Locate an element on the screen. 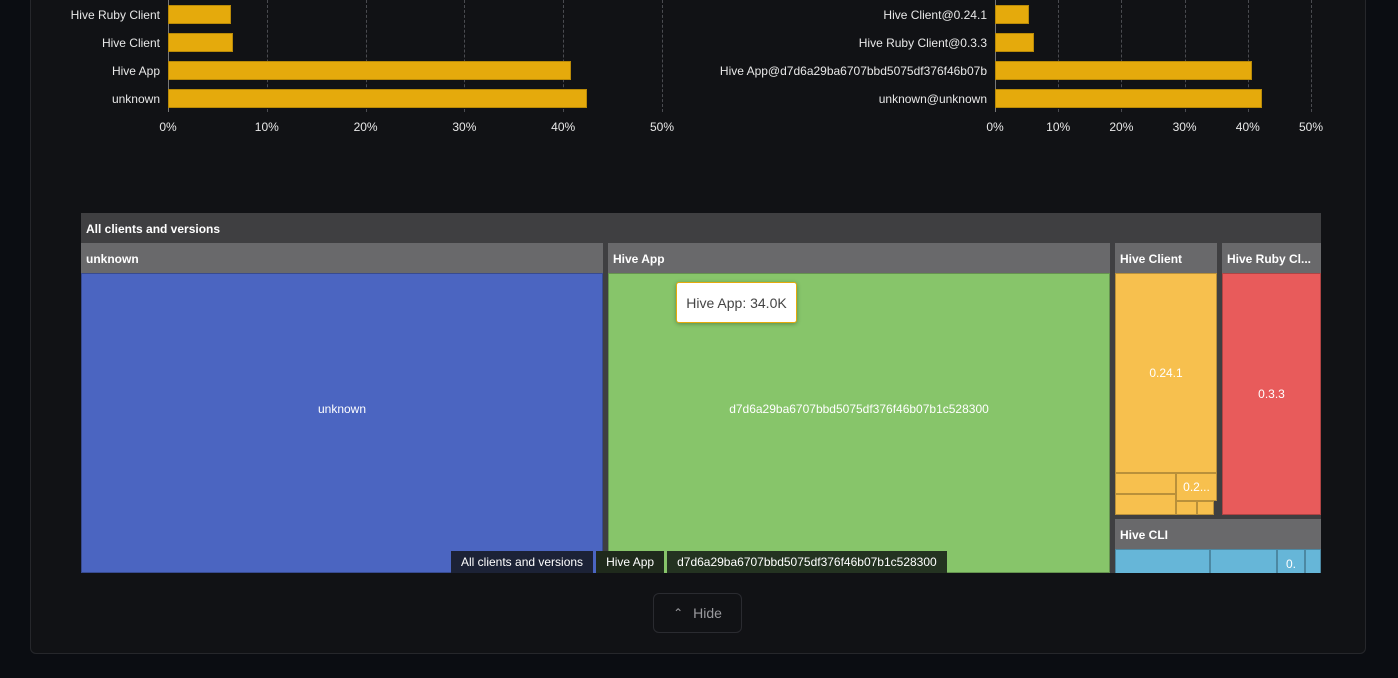  y-tick-label: Hive App is located at coordinates (135, 71).